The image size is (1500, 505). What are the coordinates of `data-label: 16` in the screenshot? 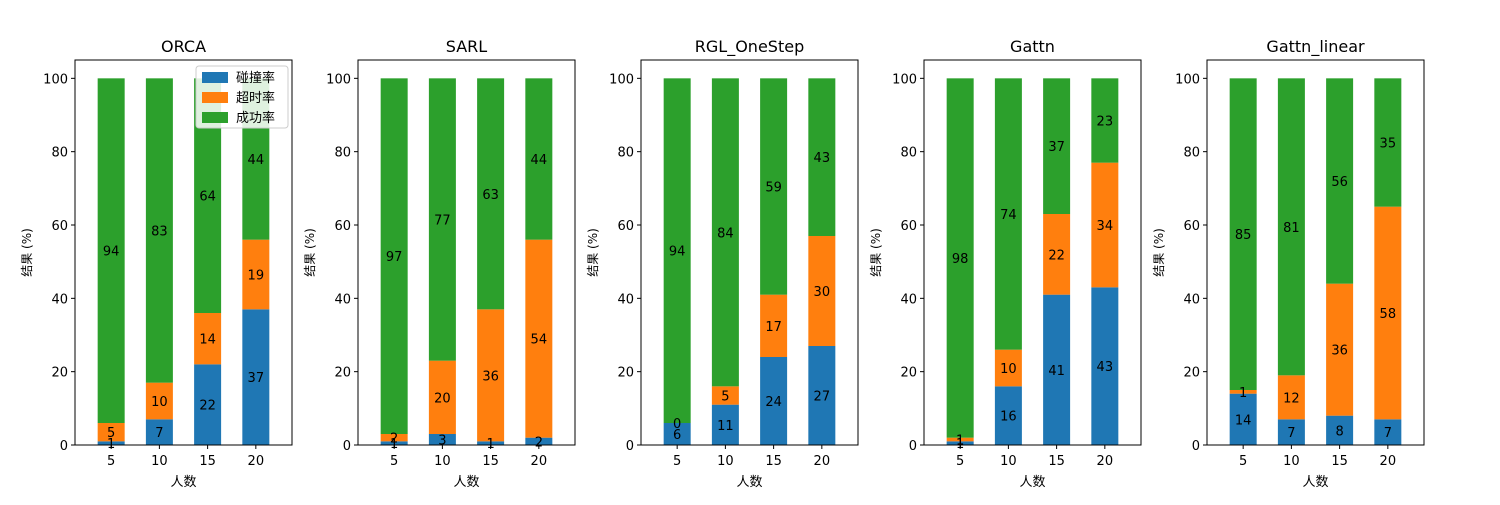 It's located at (1008, 417).